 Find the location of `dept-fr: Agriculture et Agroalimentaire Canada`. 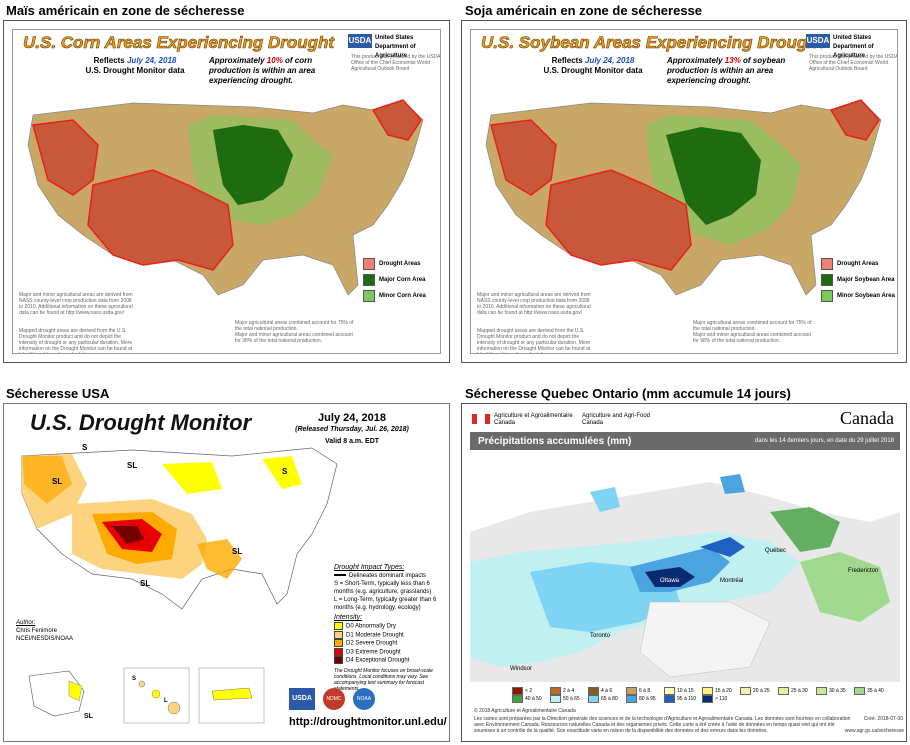

dept-fr: Agriculture et Agroalimentaire Canada is located at coordinates (533, 419).